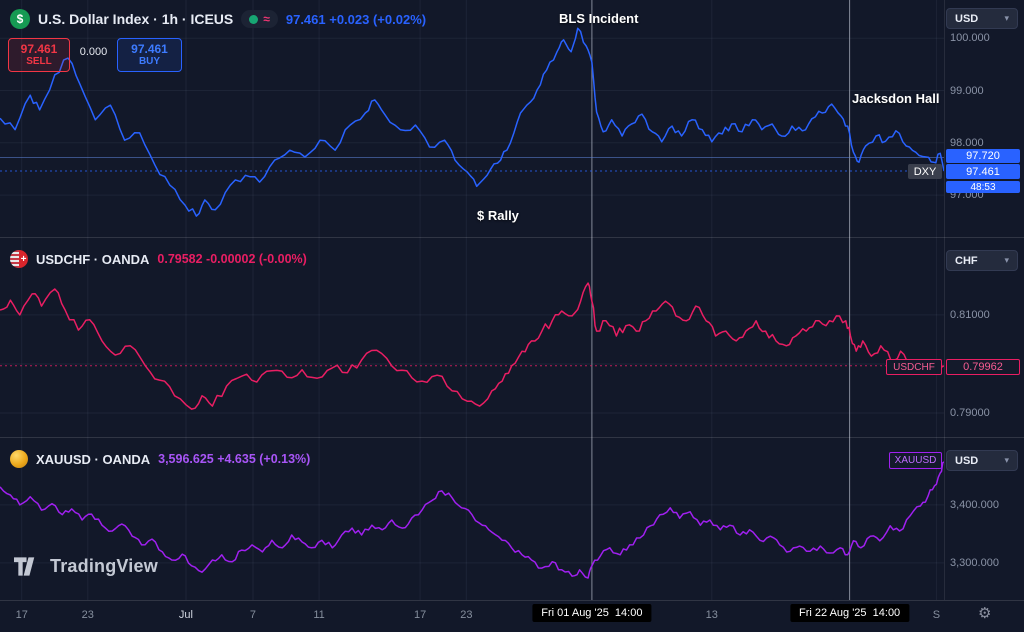 The image size is (1024, 632). Describe the element at coordinates (93, 259) in the screenshot. I see `usdchf-title: USDCHF · OANDA` at that location.